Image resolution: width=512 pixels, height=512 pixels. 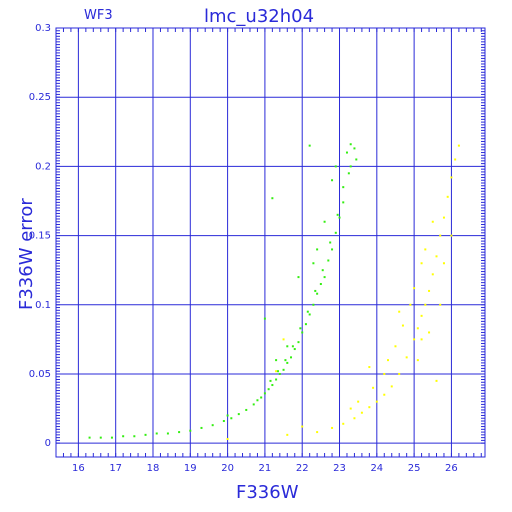 I want to click on x-tick-label: 23, so click(x=339, y=468).